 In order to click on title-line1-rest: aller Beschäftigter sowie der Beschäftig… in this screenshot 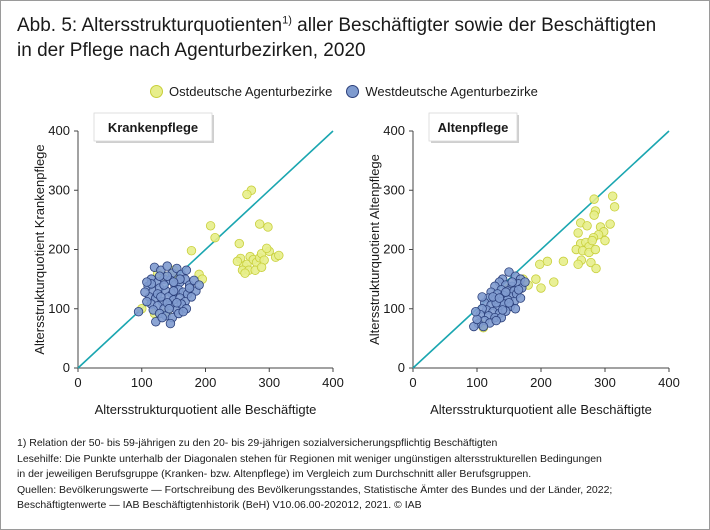, I will do `click(474, 25)`.